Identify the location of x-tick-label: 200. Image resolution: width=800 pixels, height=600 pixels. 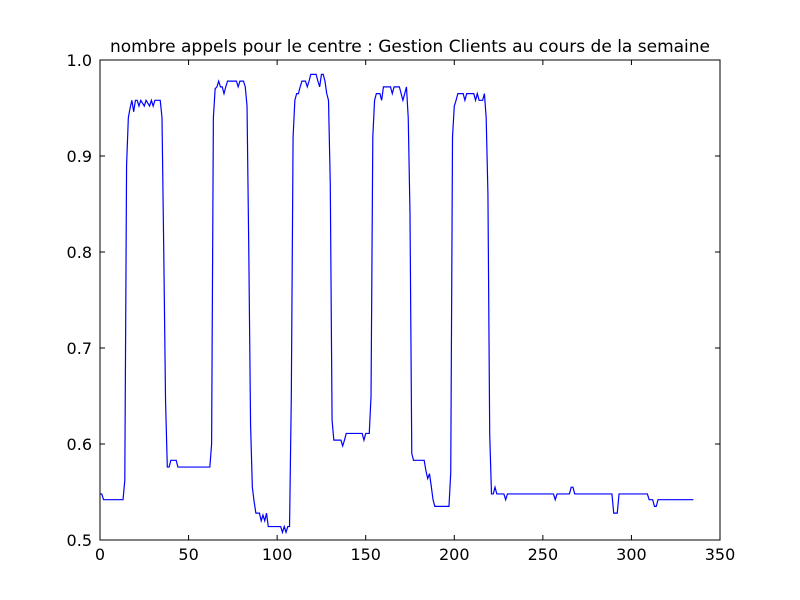
(454, 554).